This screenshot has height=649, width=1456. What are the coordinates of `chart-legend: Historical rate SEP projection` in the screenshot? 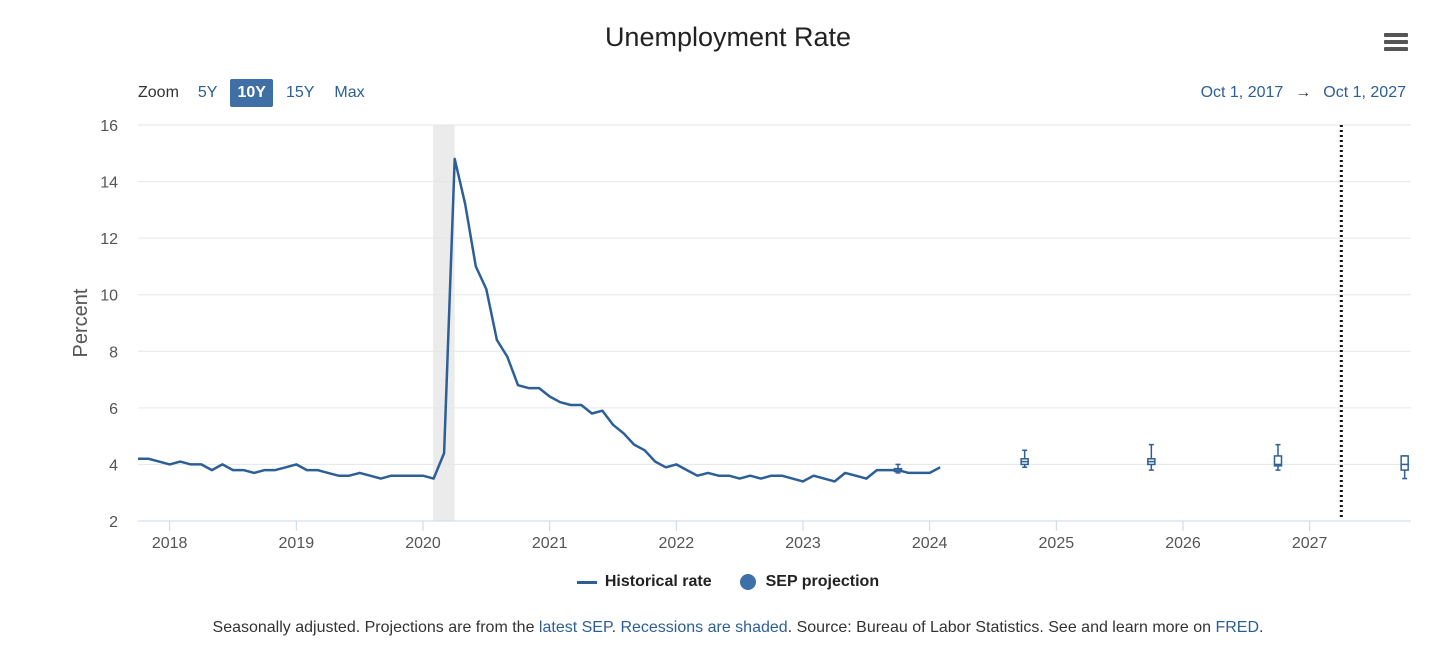 It's located at (728, 582).